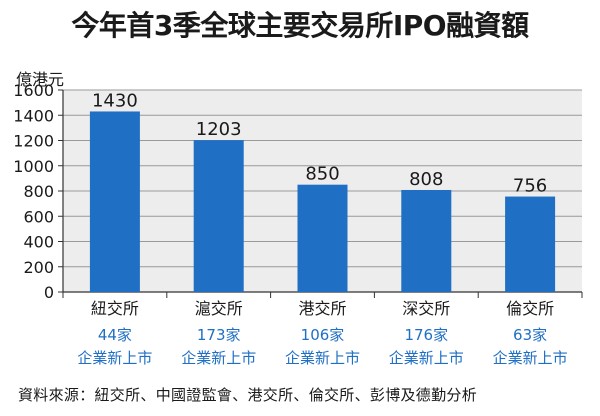  I want to click on annotation-count: 106家, so click(323, 335).